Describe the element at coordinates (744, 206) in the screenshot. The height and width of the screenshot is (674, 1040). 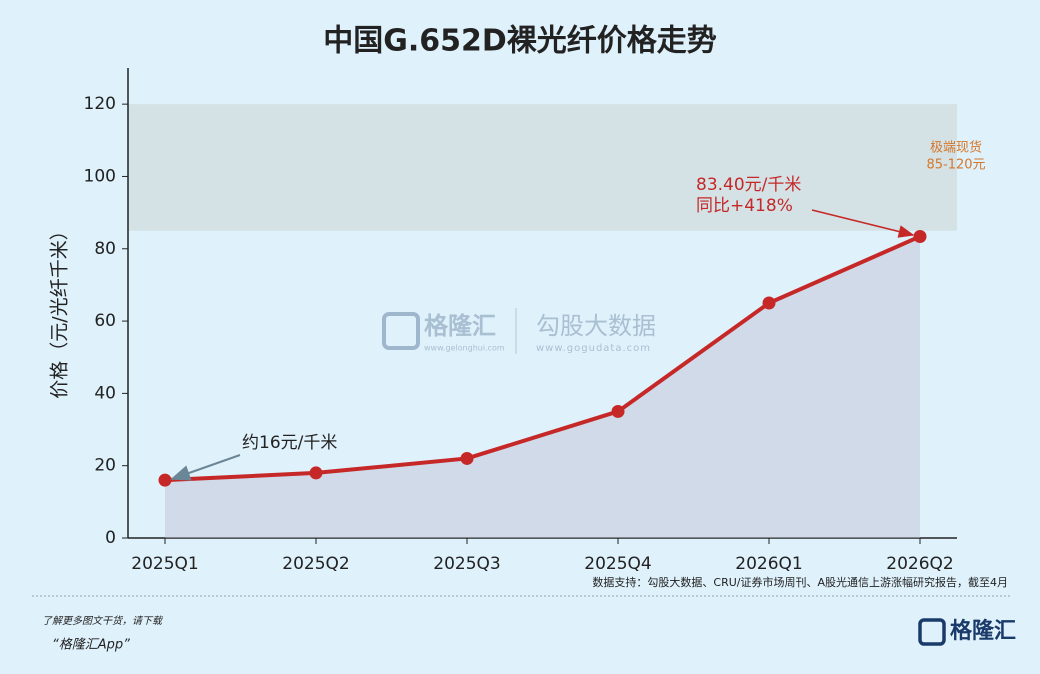
I see `annotation: 同比+418%` at that location.